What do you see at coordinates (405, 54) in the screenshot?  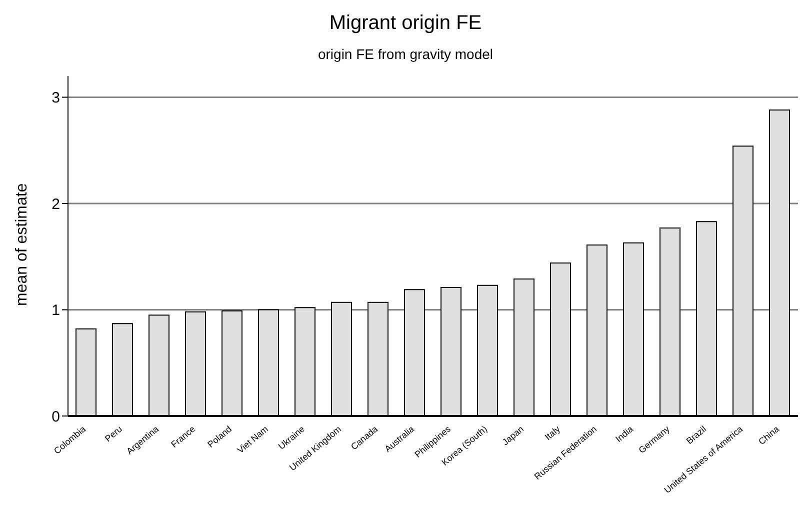 I see `chart-subtitle: origin FE from gravity model` at bounding box center [405, 54].